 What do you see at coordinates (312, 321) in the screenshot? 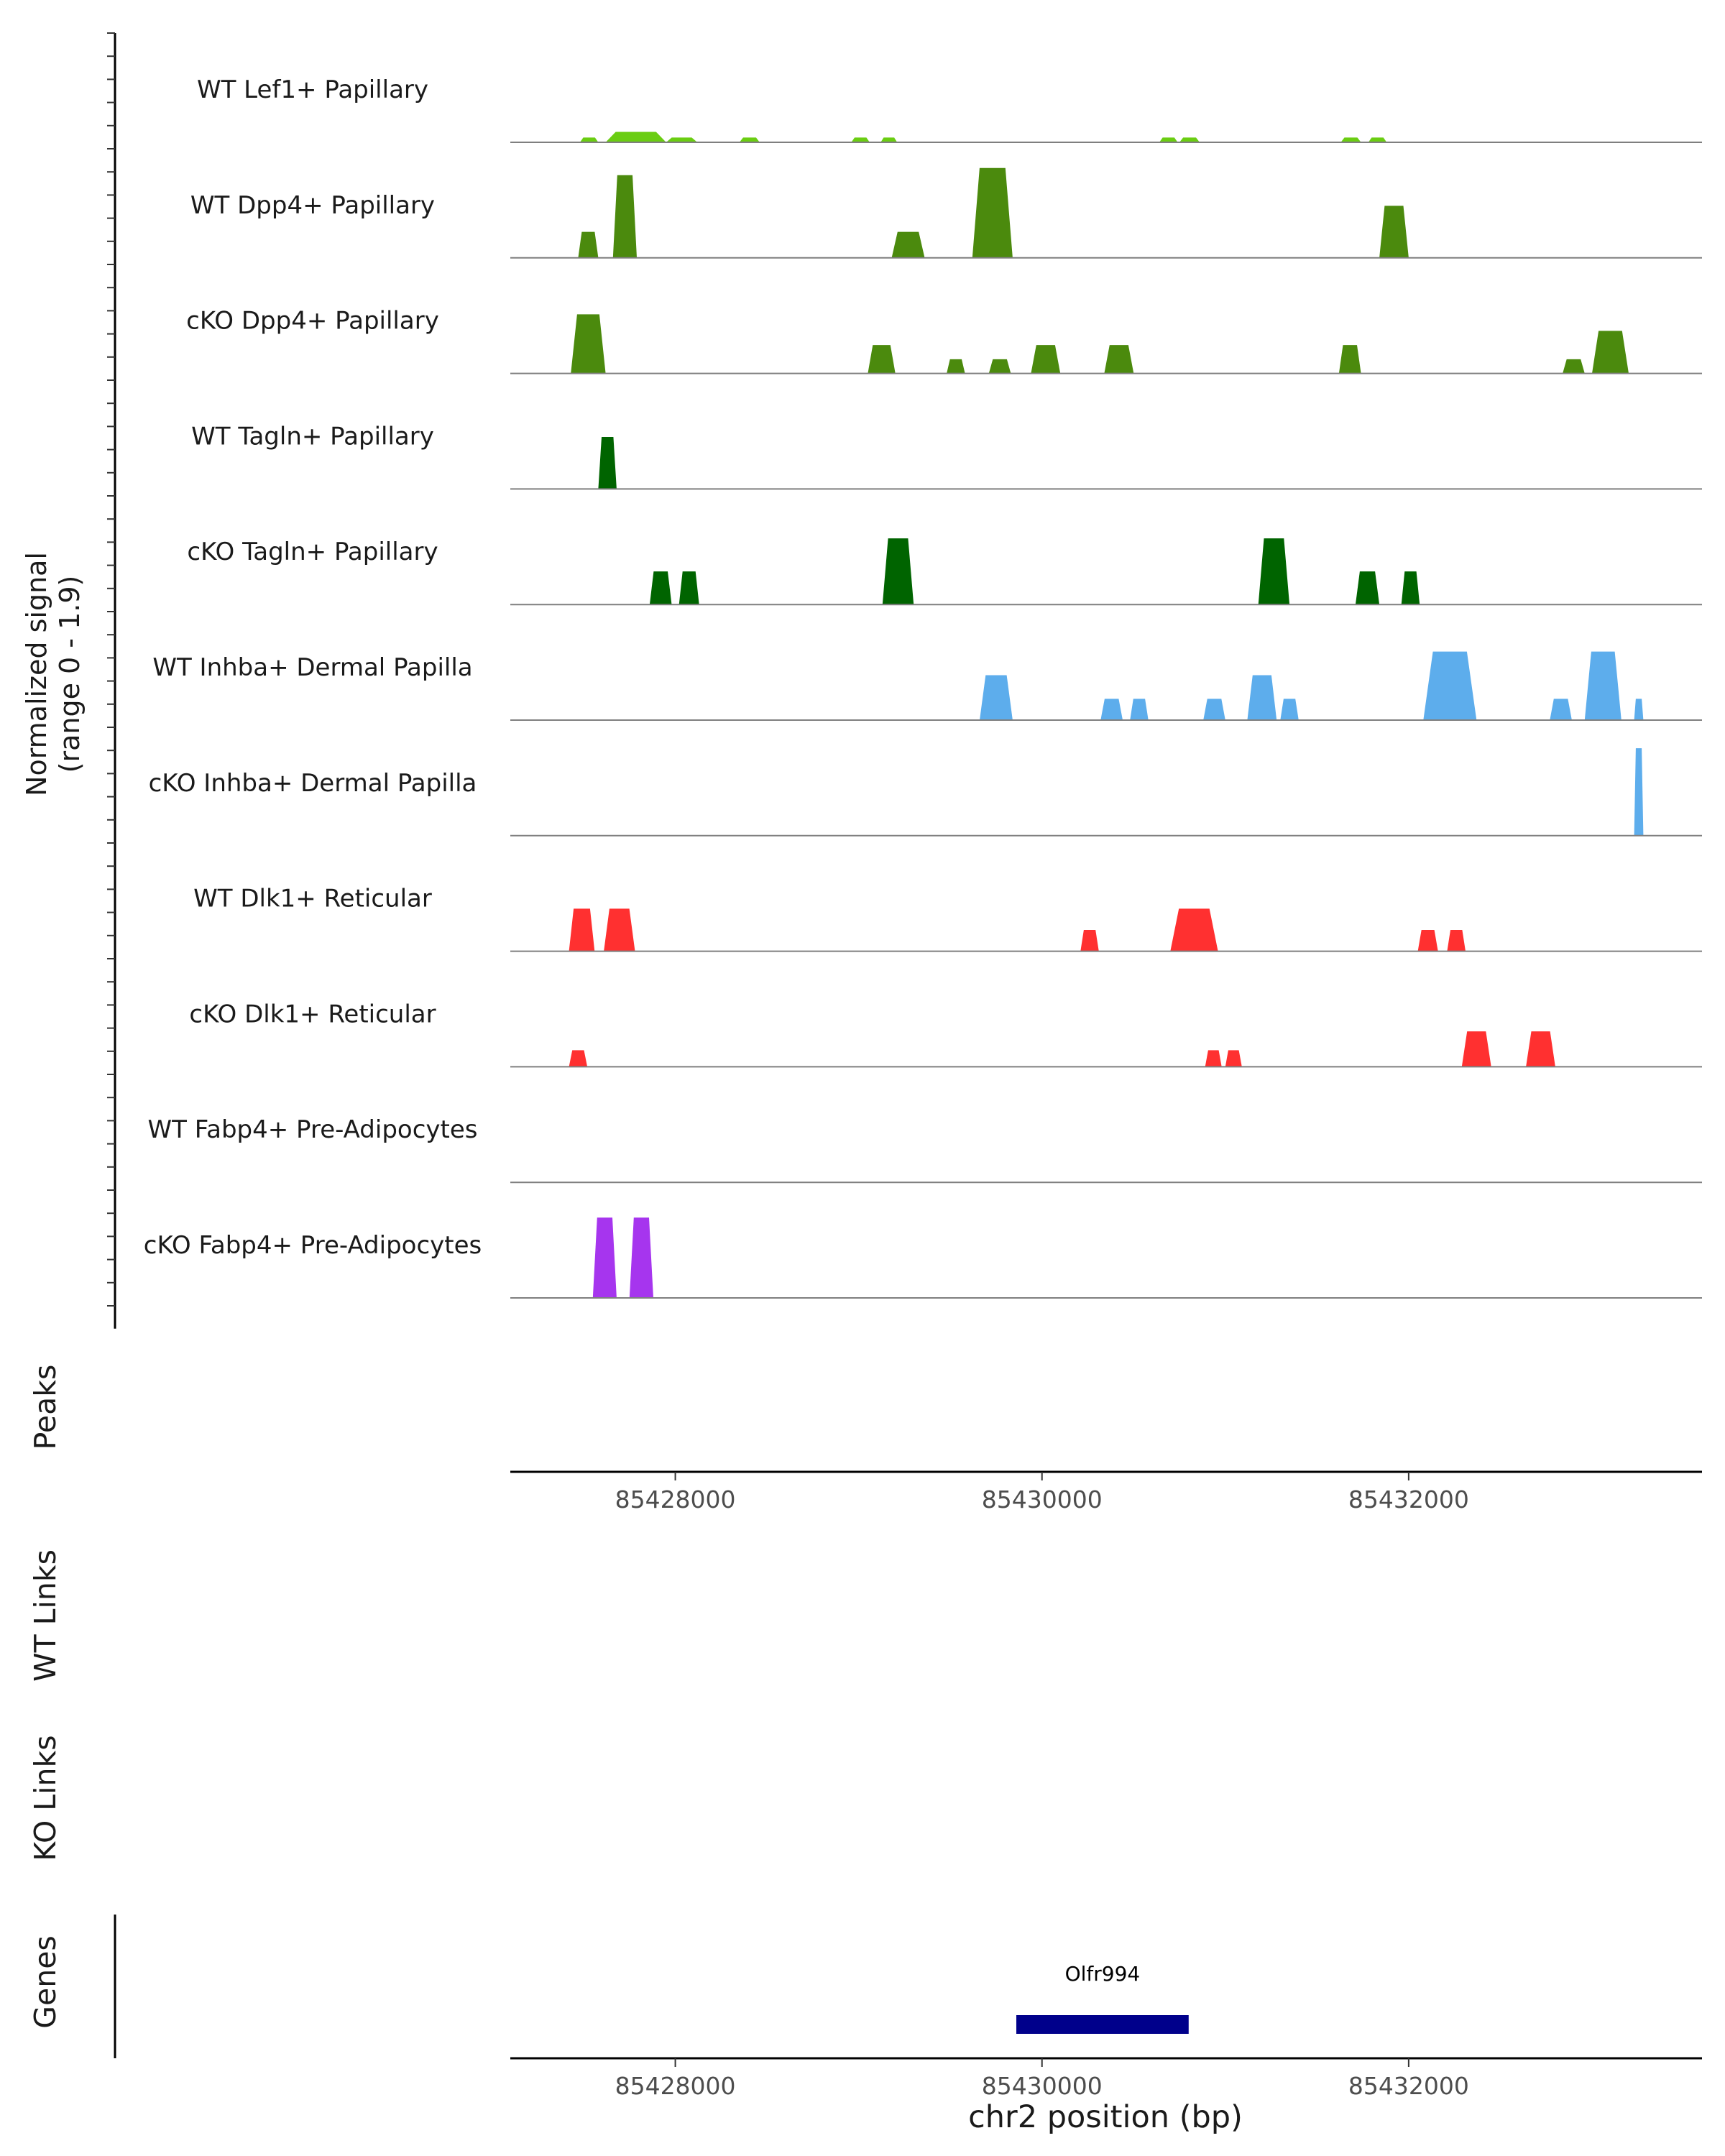
I see `track-label: cKO Dpp4+ Papillary` at bounding box center [312, 321].